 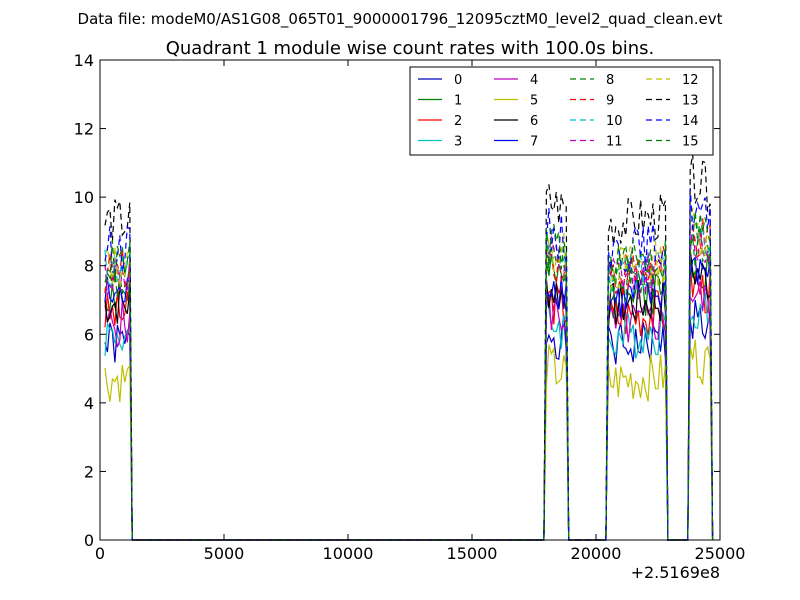 I want to click on legend-label-4: 4, so click(x=534, y=80).